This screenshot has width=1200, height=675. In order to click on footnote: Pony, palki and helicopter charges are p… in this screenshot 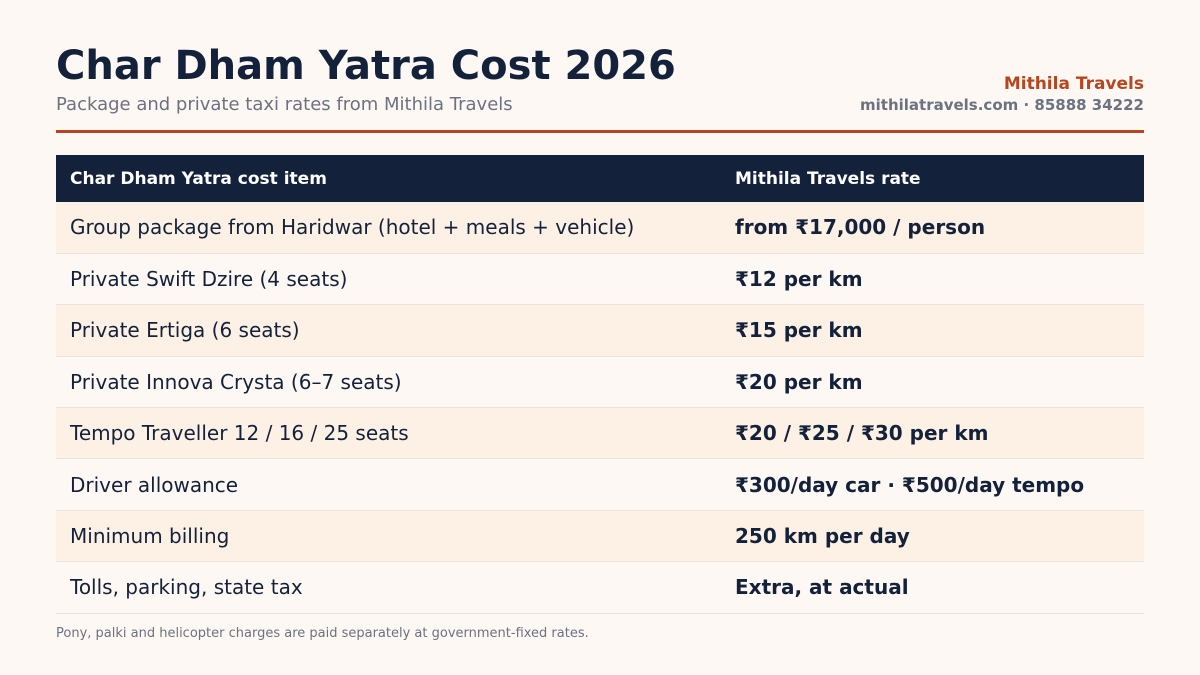, I will do `click(322, 633)`.